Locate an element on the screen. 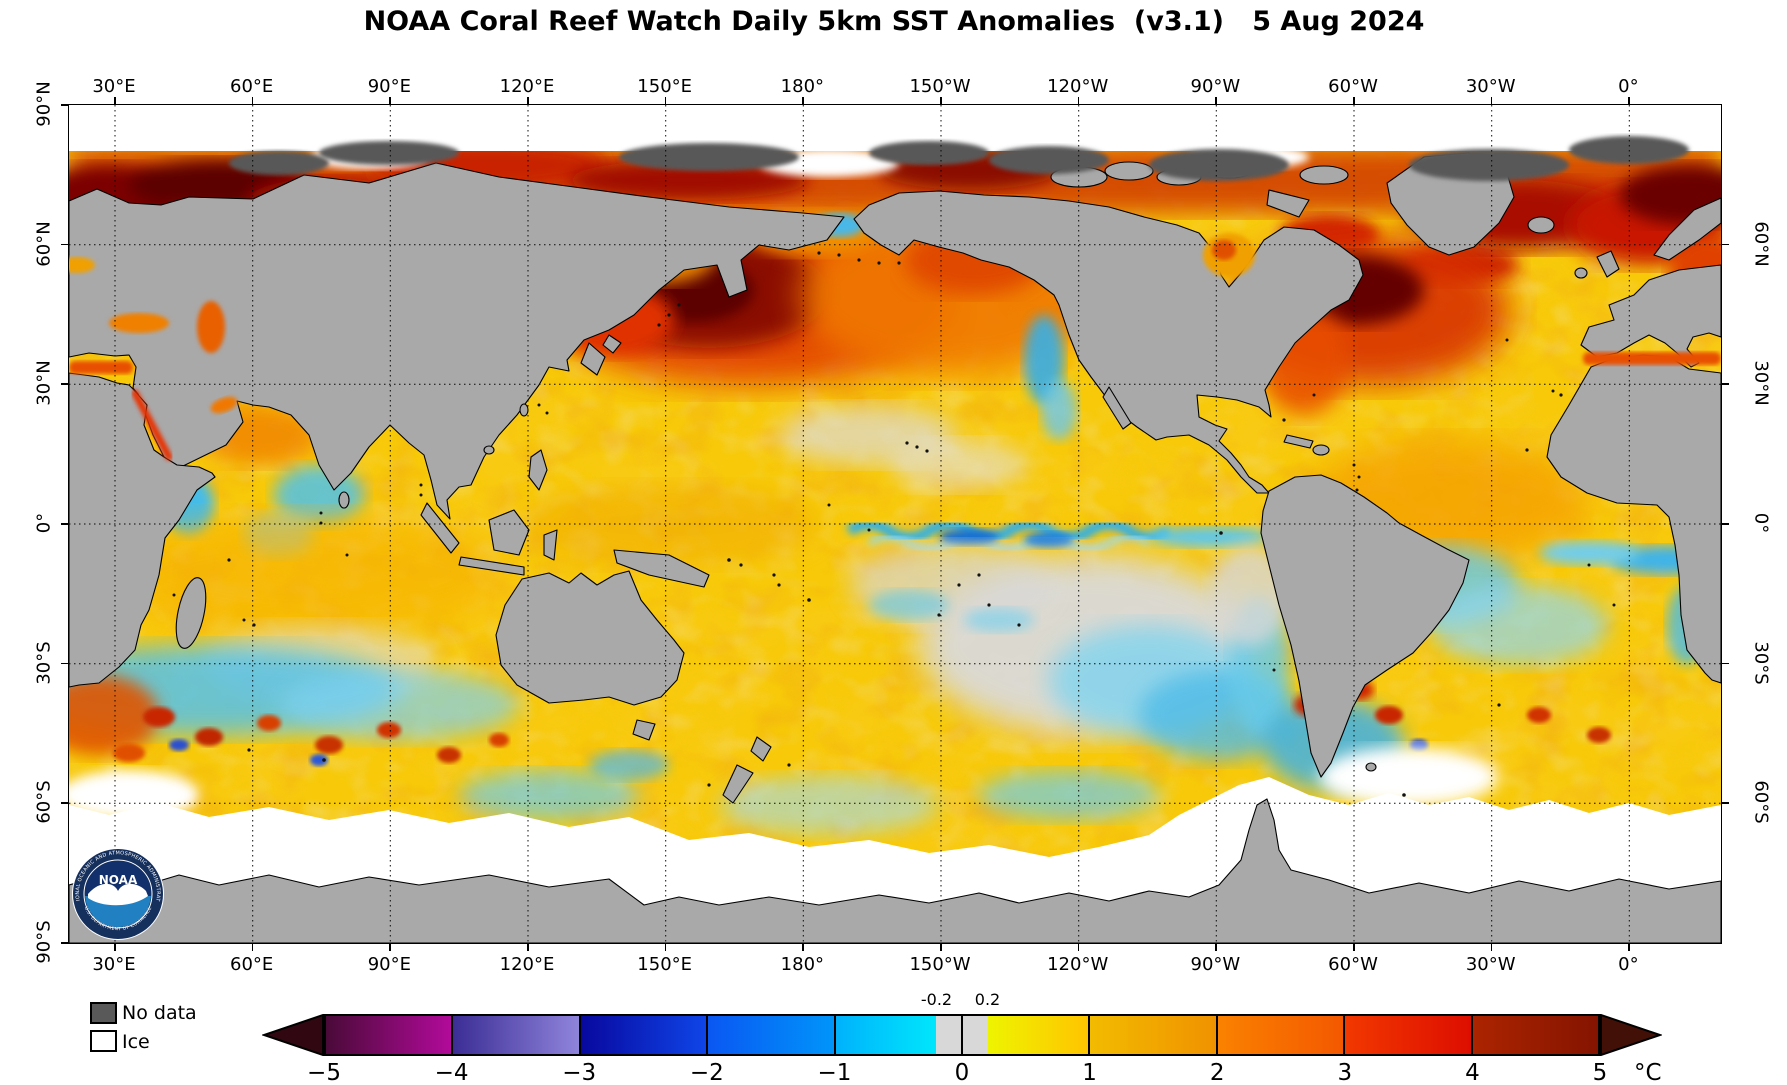 Image resolution: width=1787 pixels, height=1085 pixels. no-data-swatch is located at coordinates (103, 1013).